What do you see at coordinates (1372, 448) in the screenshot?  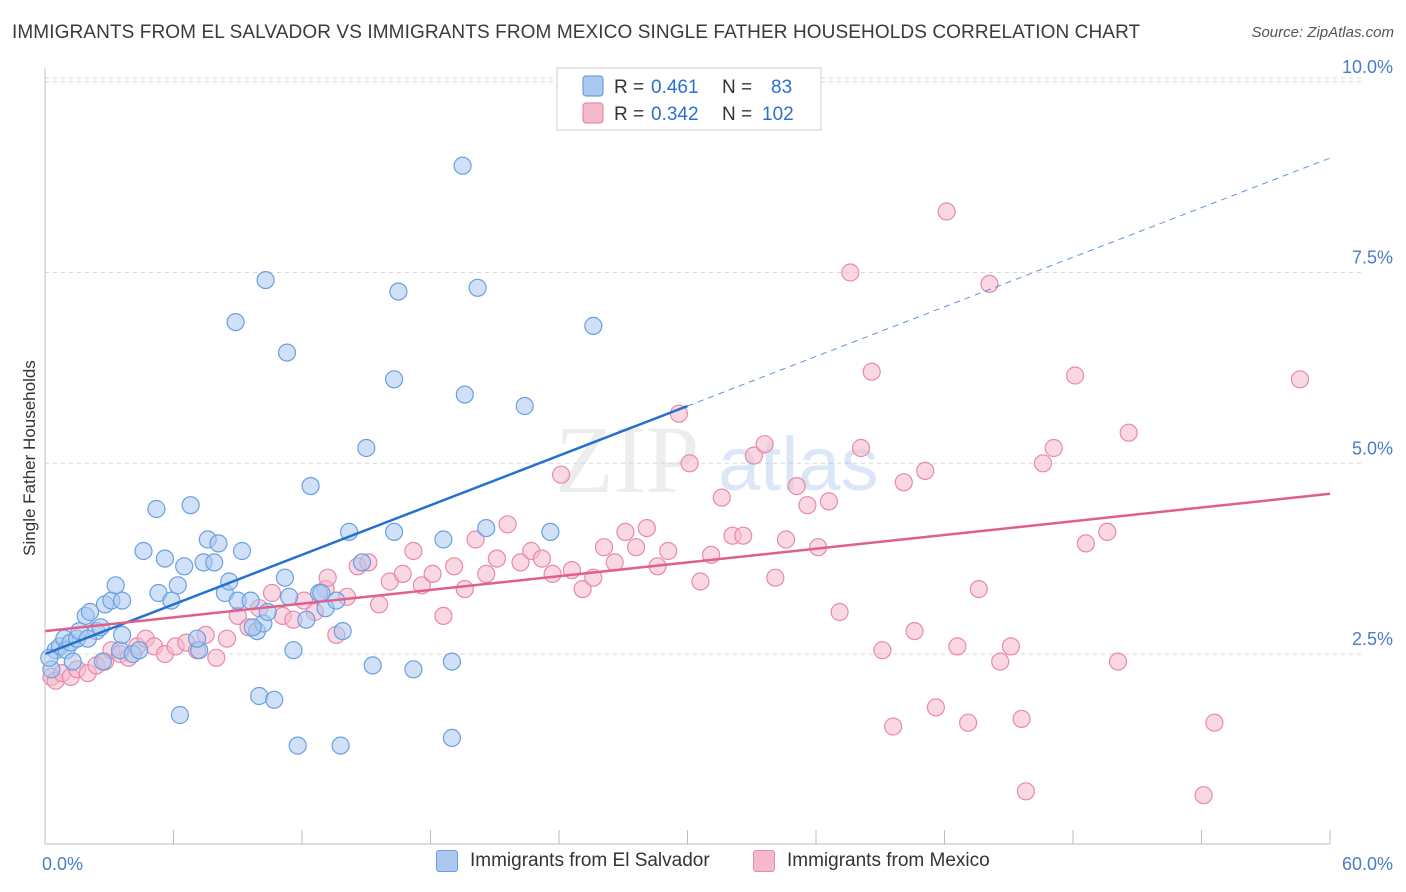 I see `y-tick-label-1: 5.0%` at bounding box center [1372, 448].